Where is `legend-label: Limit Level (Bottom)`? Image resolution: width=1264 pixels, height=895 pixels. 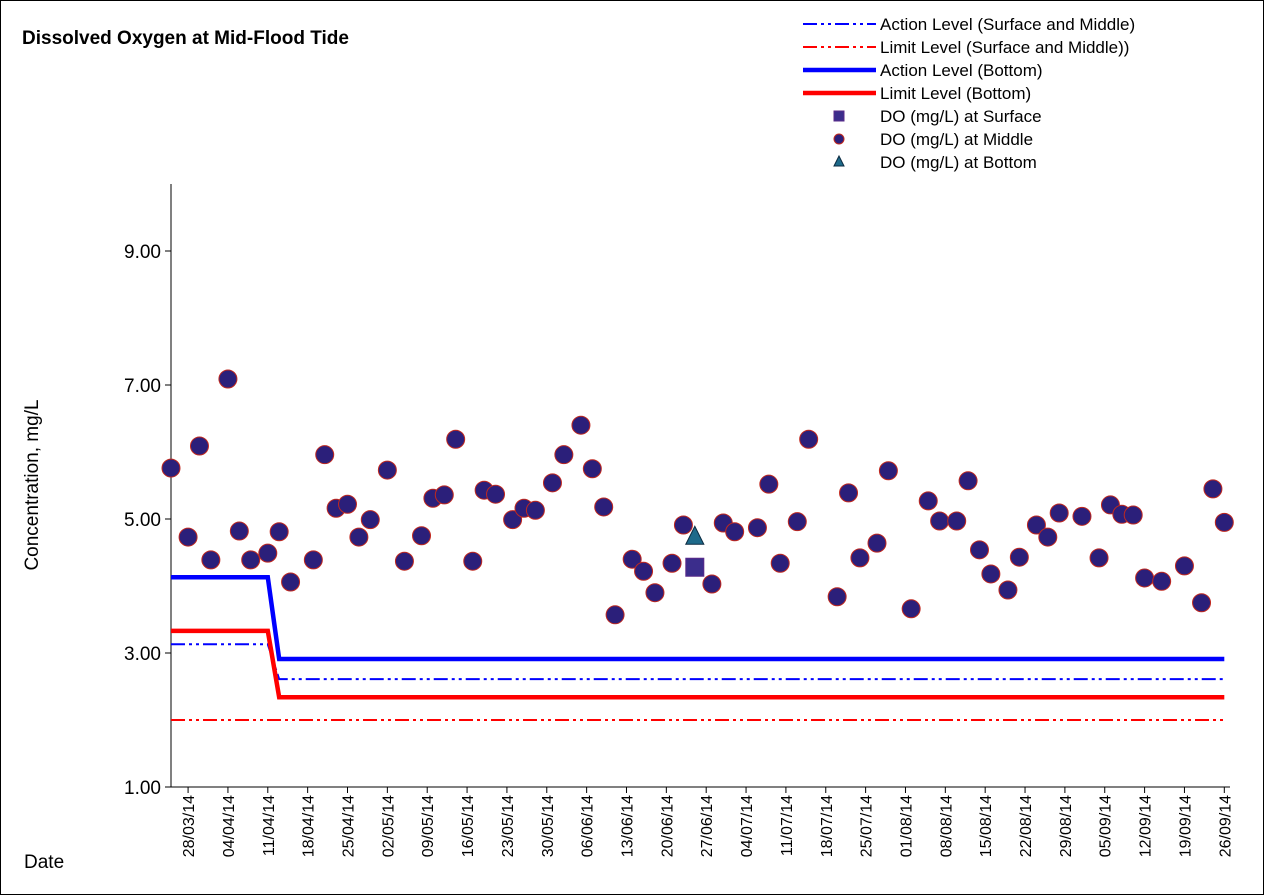 legend-label: Limit Level (Bottom) is located at coordinates (955, 93).